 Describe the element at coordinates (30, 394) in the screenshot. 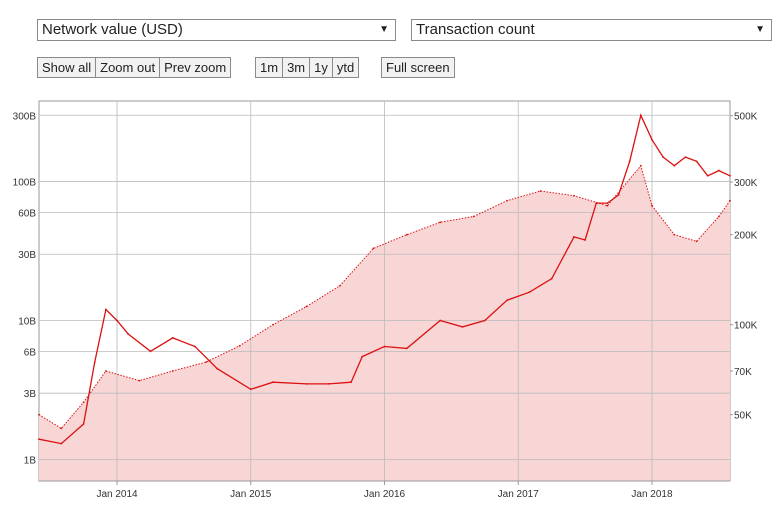

I see `left-axis-tick-label: 3B` at that location.